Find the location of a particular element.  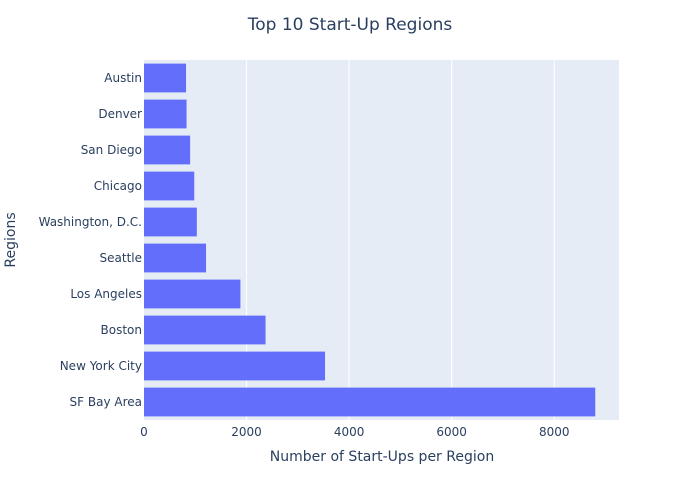

y-axis-title: Regions is located at coordinates (11, 239).